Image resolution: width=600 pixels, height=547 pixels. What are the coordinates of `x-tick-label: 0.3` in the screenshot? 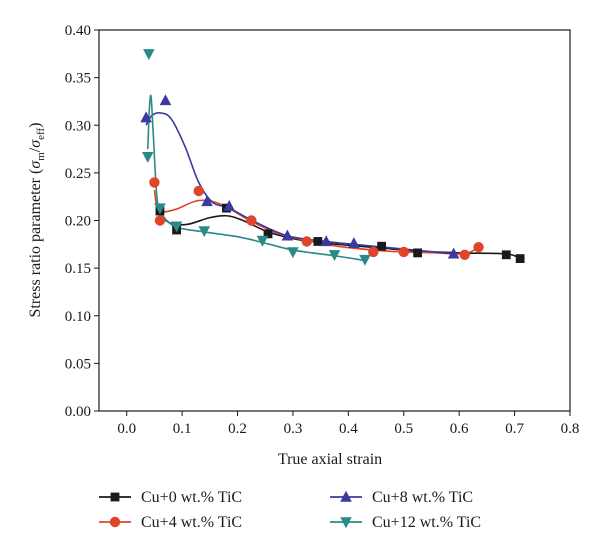 It's located at (293, 429).